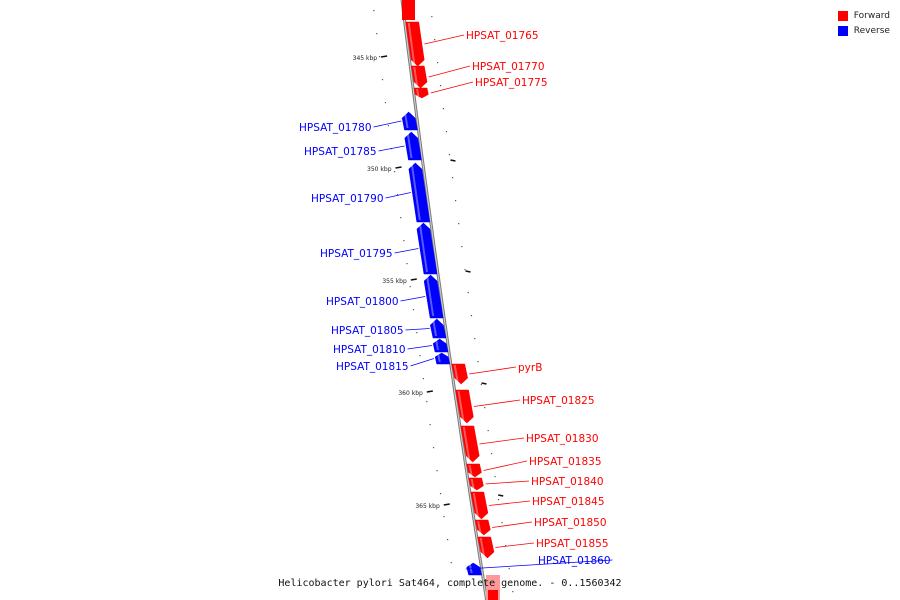  I want to click on kbp-tick: 365 kbp, so click(432, 506).